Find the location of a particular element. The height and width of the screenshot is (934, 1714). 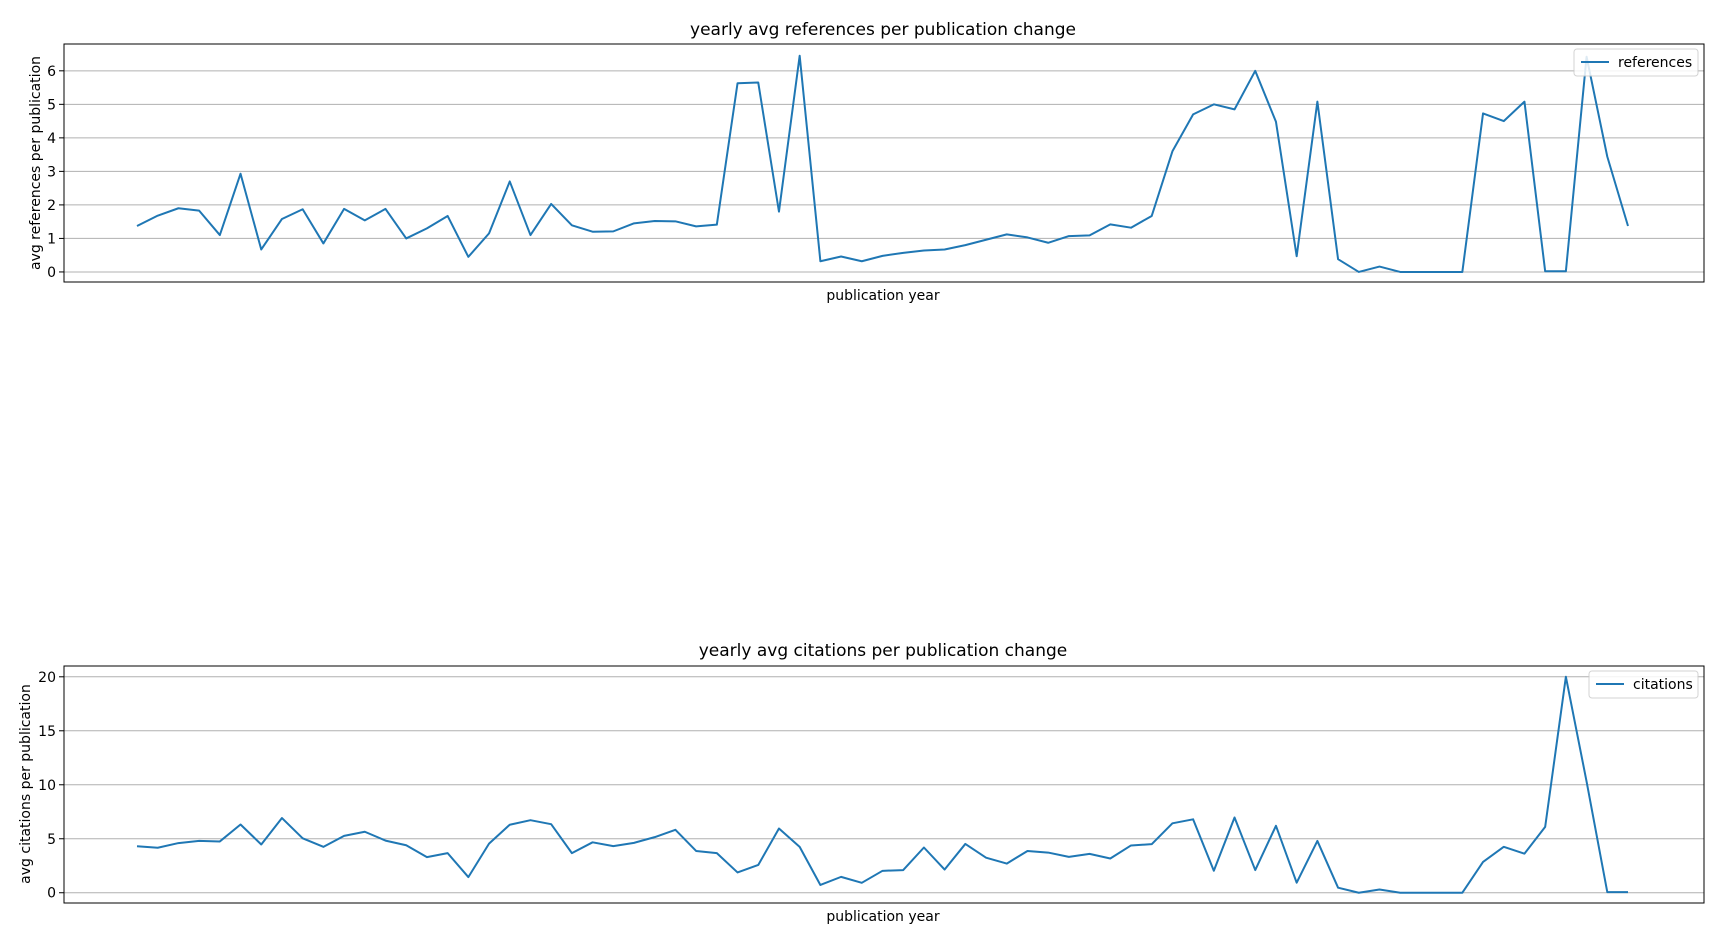

y-tick-label: 15 is located at coordinates (47, 732).